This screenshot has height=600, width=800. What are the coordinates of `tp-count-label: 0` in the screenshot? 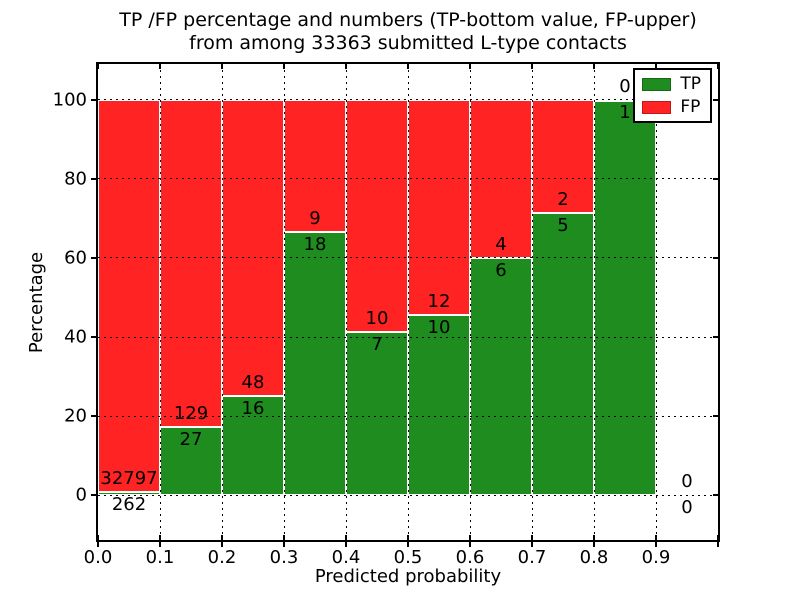 It's located at (687, 508).